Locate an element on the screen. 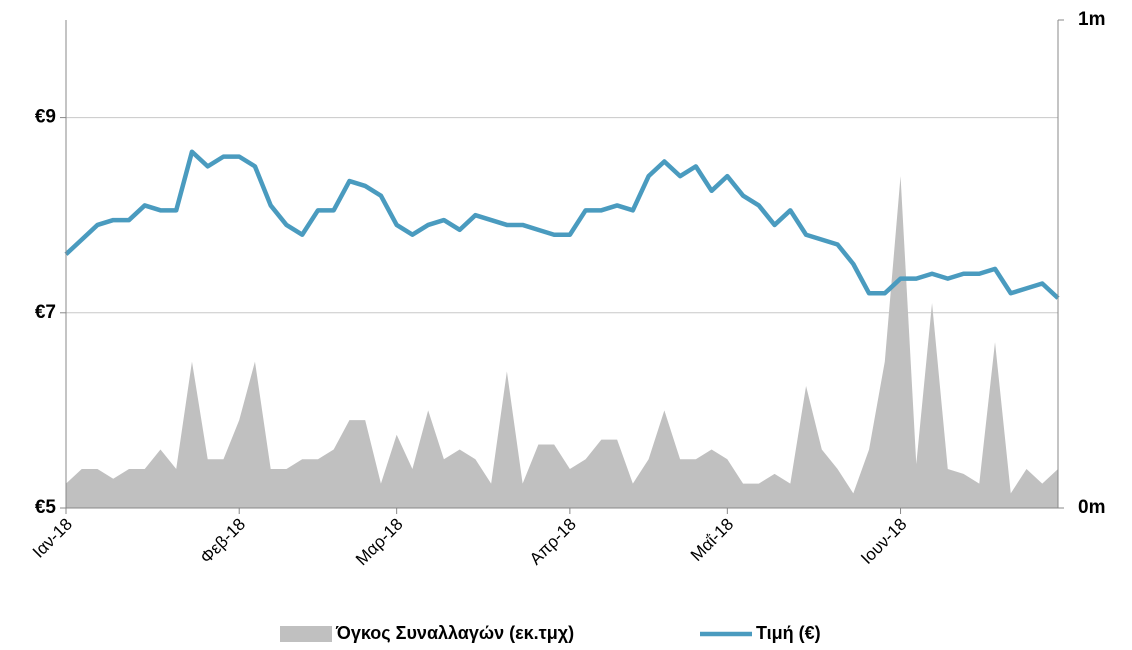 This screenshot has height=650, width=1132. x-tick-label: Μαρ-18 is located at coordinates (379, 542).